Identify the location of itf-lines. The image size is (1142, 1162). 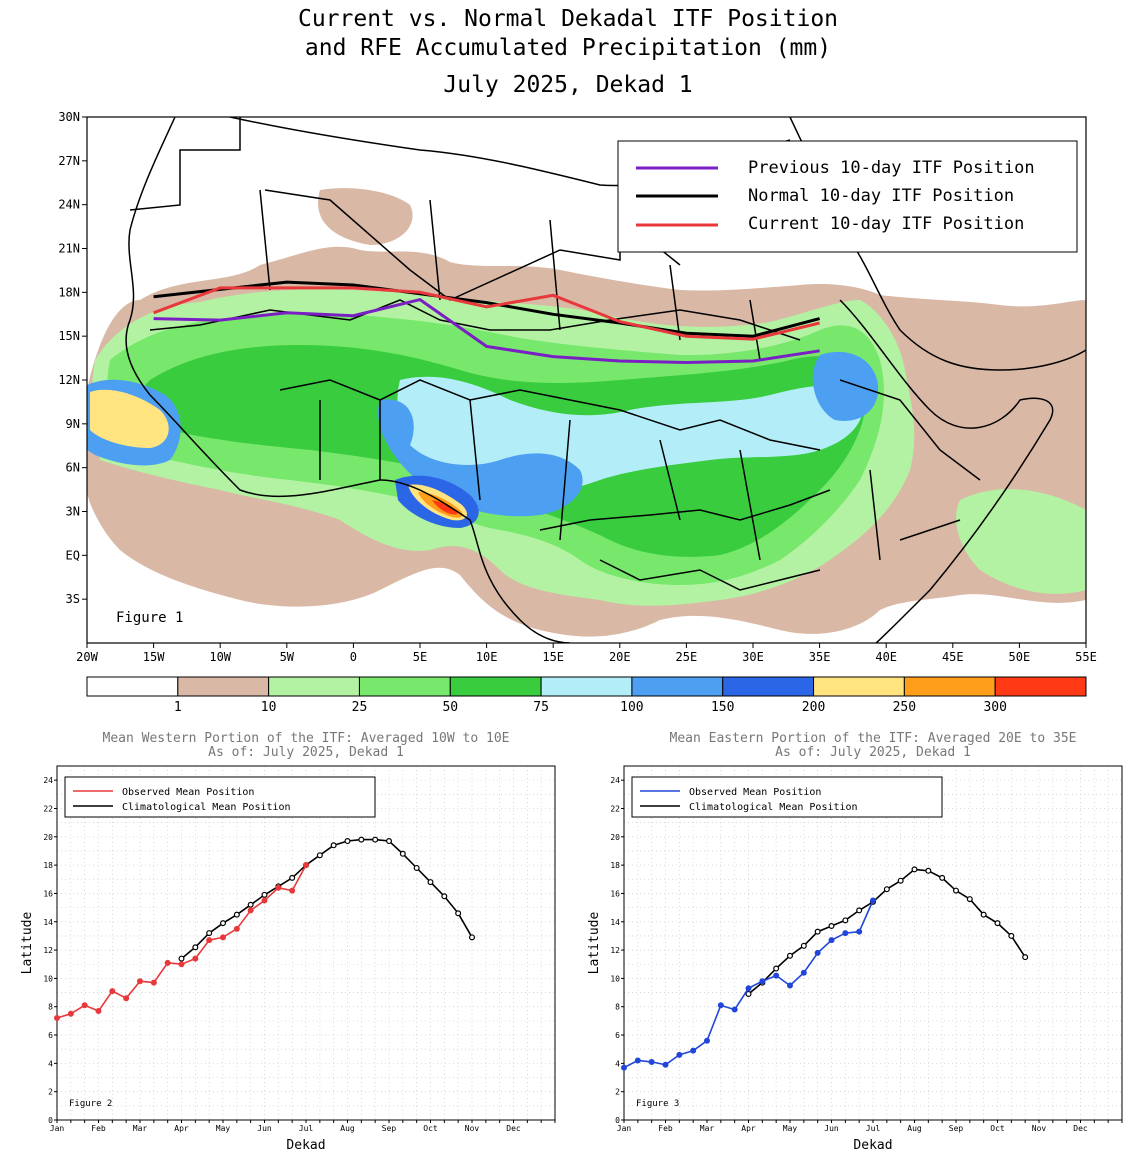
(486, 322).